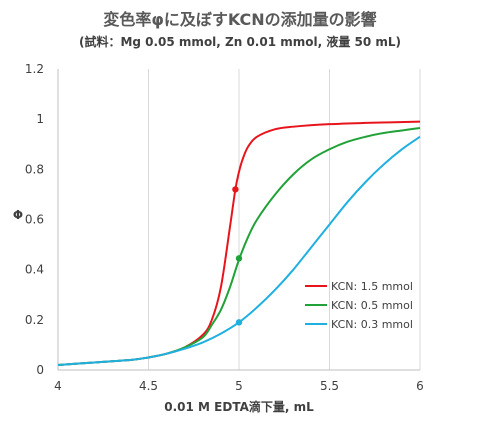 Image resolution: width=480 pixels, height=430 pixels. Describe the element at coordinates (239, 406) in the screenshot. I see `x-axis-label: 0.01 M EDTA滴下量, mL` at that location.